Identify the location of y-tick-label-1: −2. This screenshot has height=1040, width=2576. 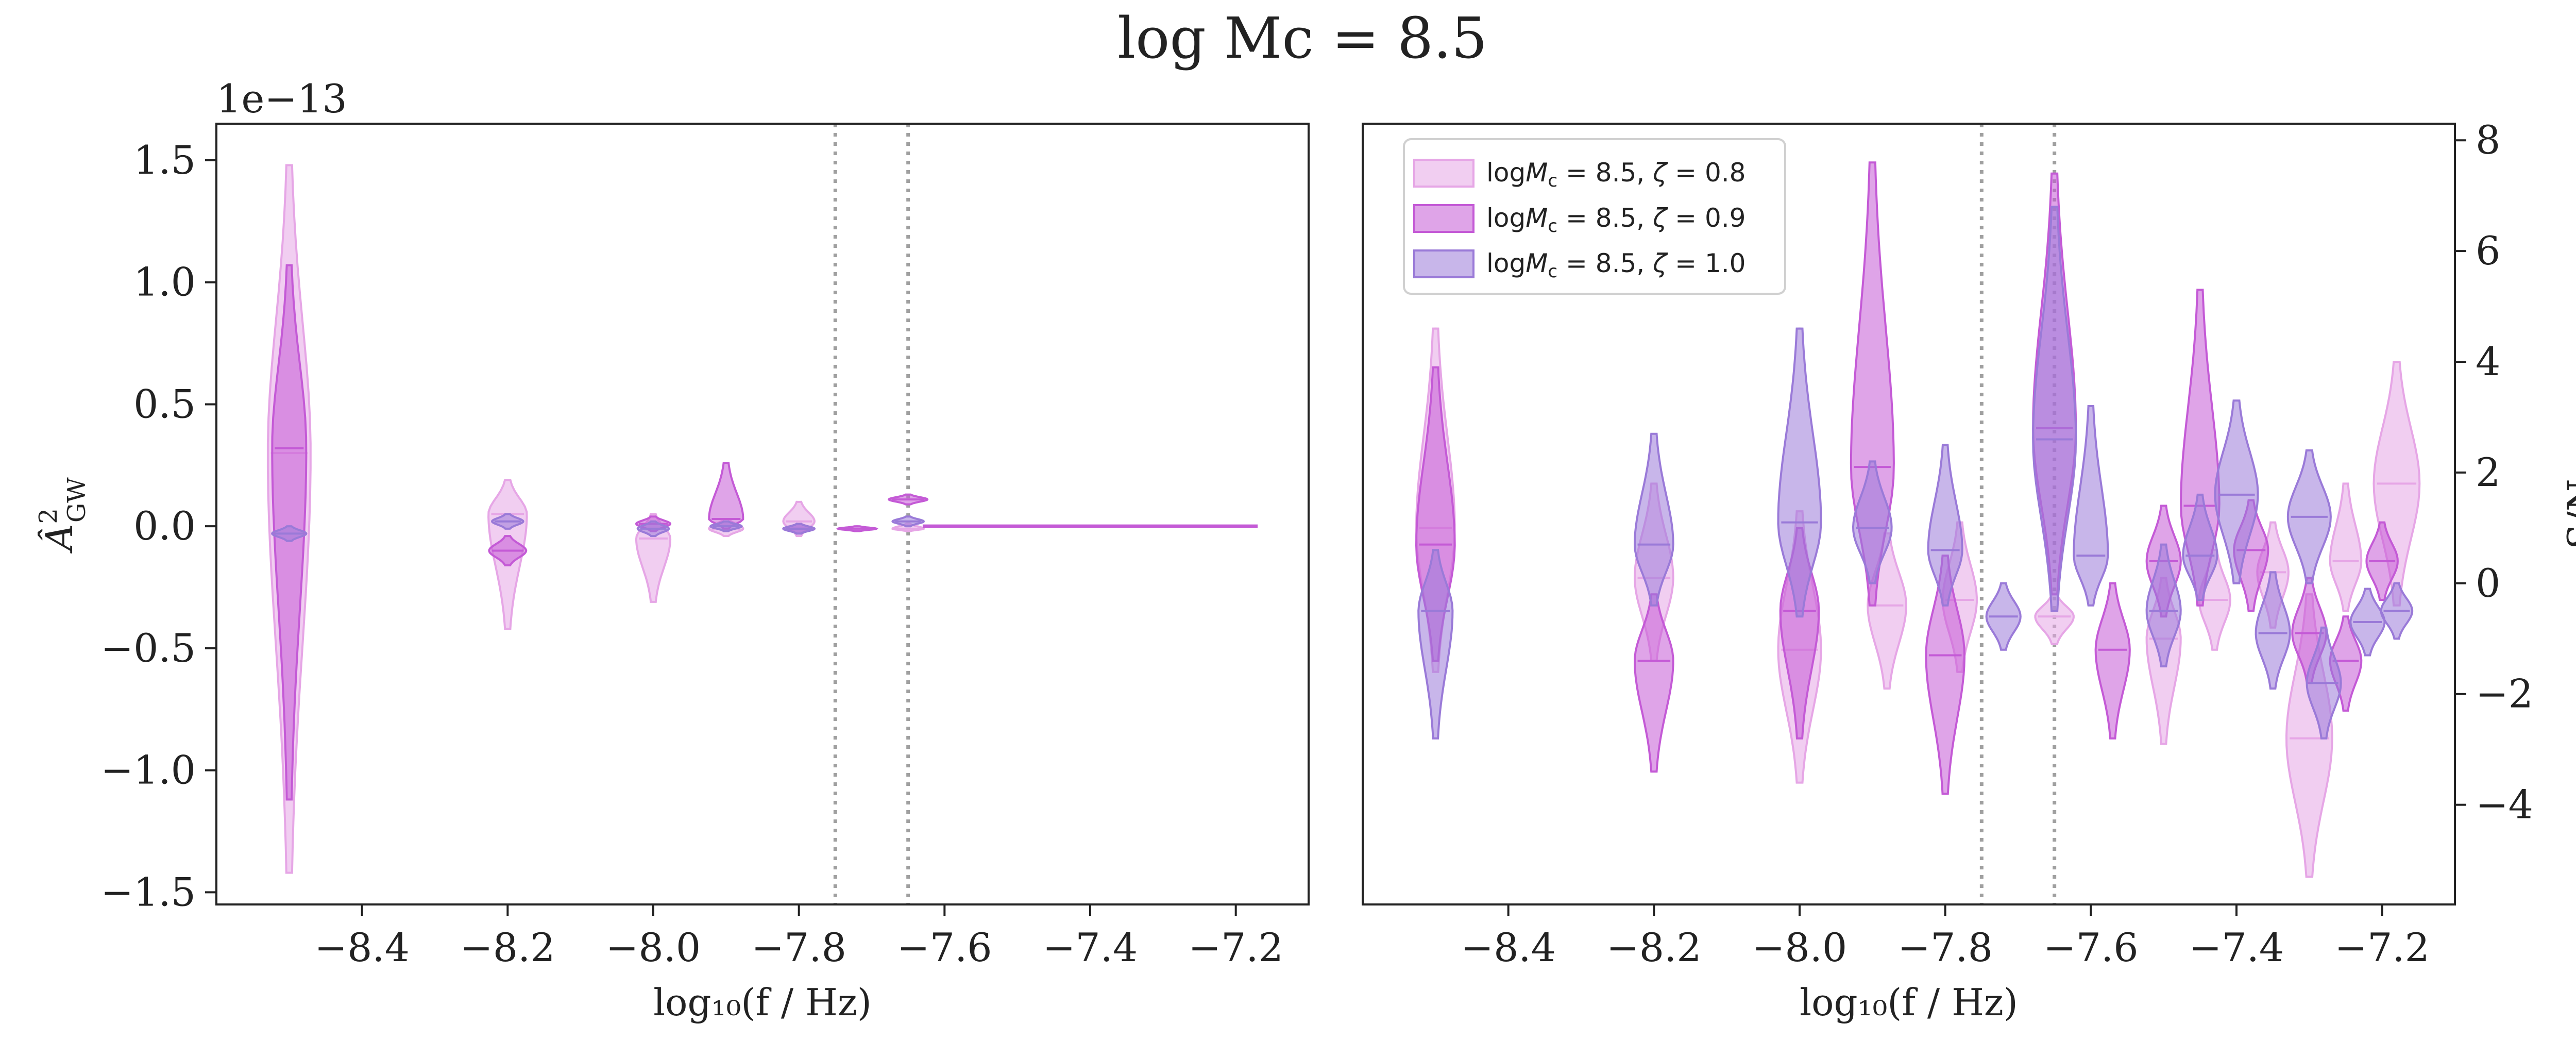
(2504, 694).